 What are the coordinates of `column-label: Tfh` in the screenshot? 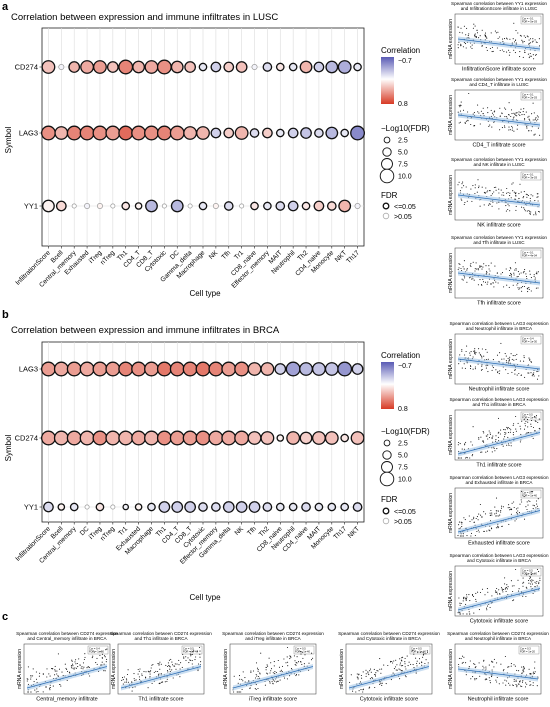 It's located at (252, 531).